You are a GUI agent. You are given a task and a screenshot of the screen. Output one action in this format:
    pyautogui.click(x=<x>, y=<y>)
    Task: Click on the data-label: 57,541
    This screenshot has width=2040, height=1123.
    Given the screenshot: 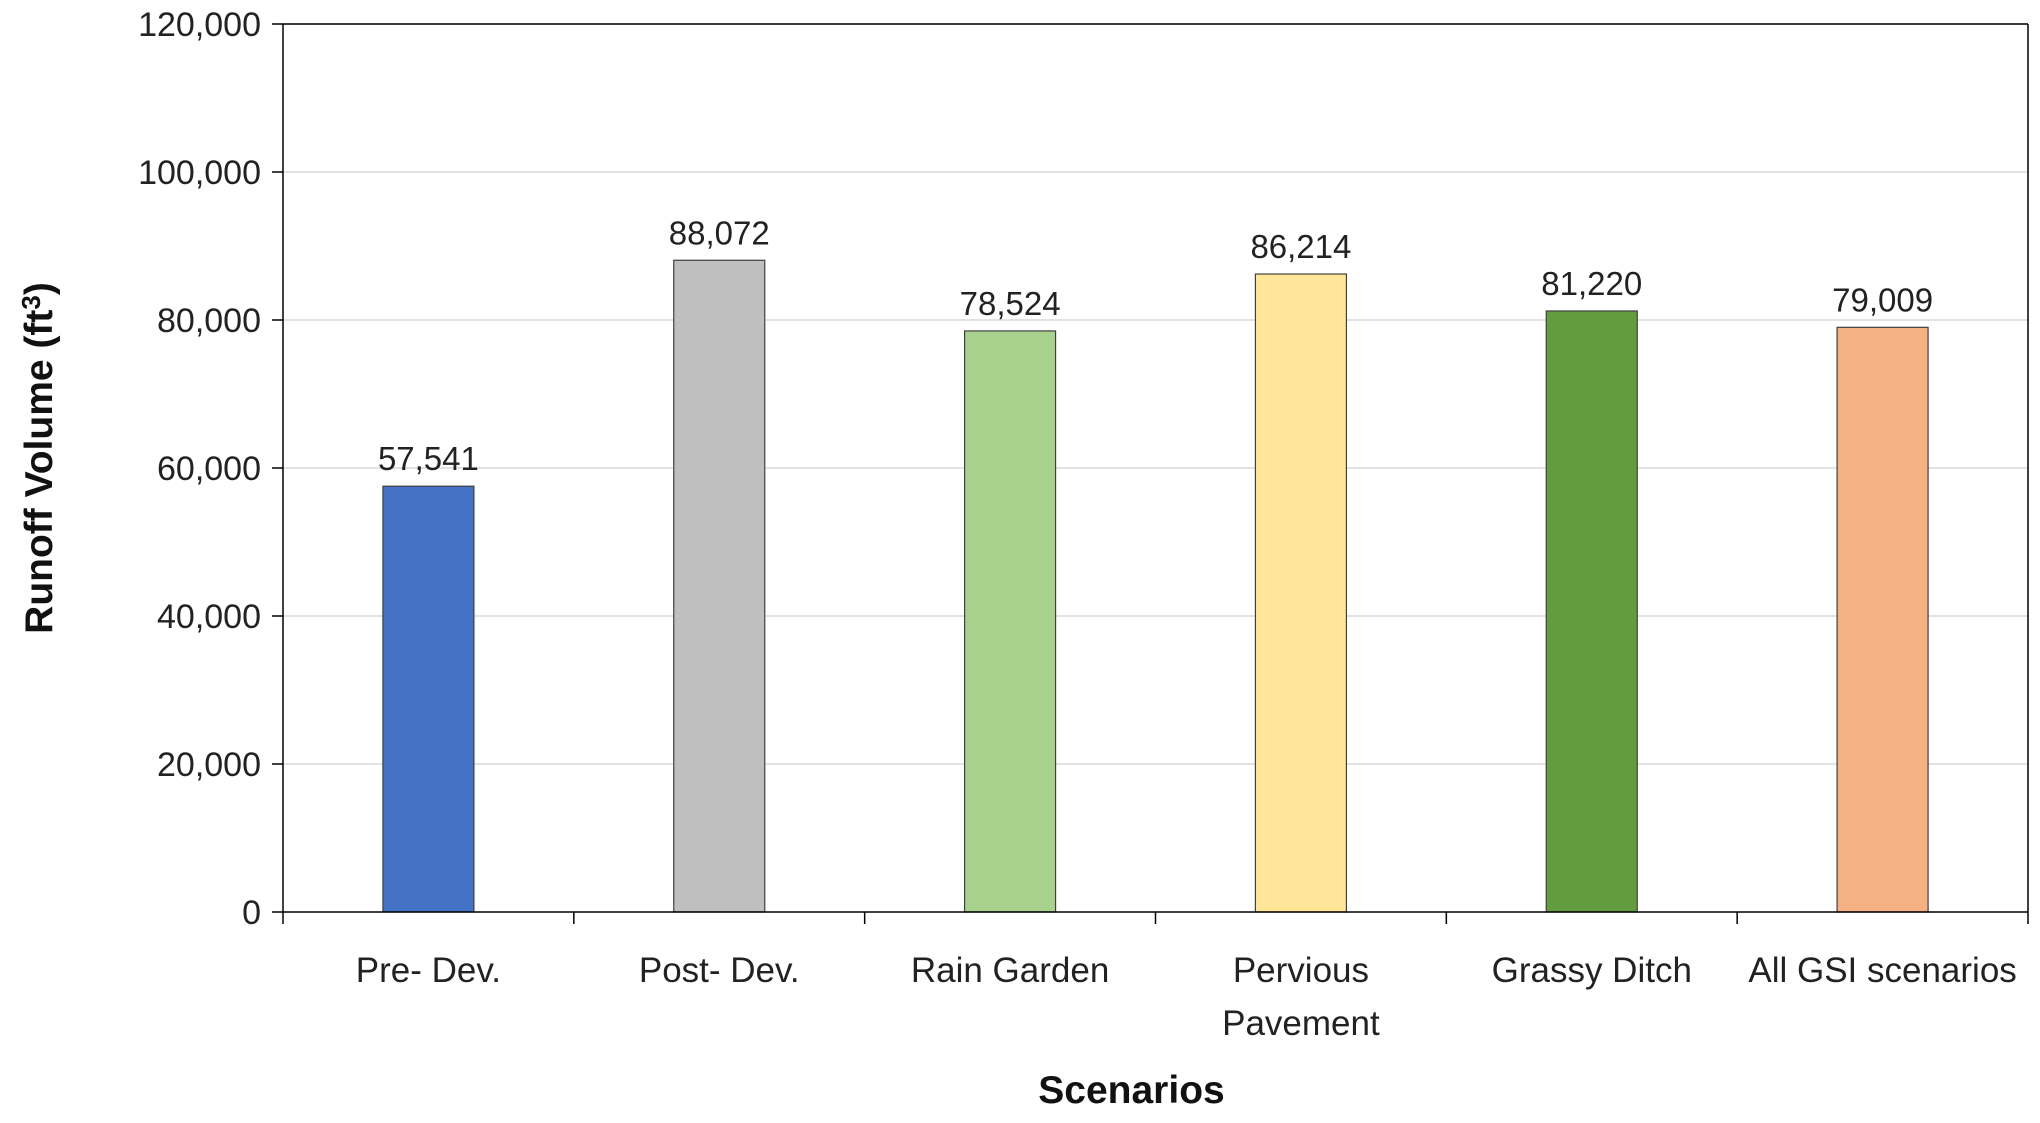 What is the action you would take?
    pyautogui.click(x=428, y=458)
    